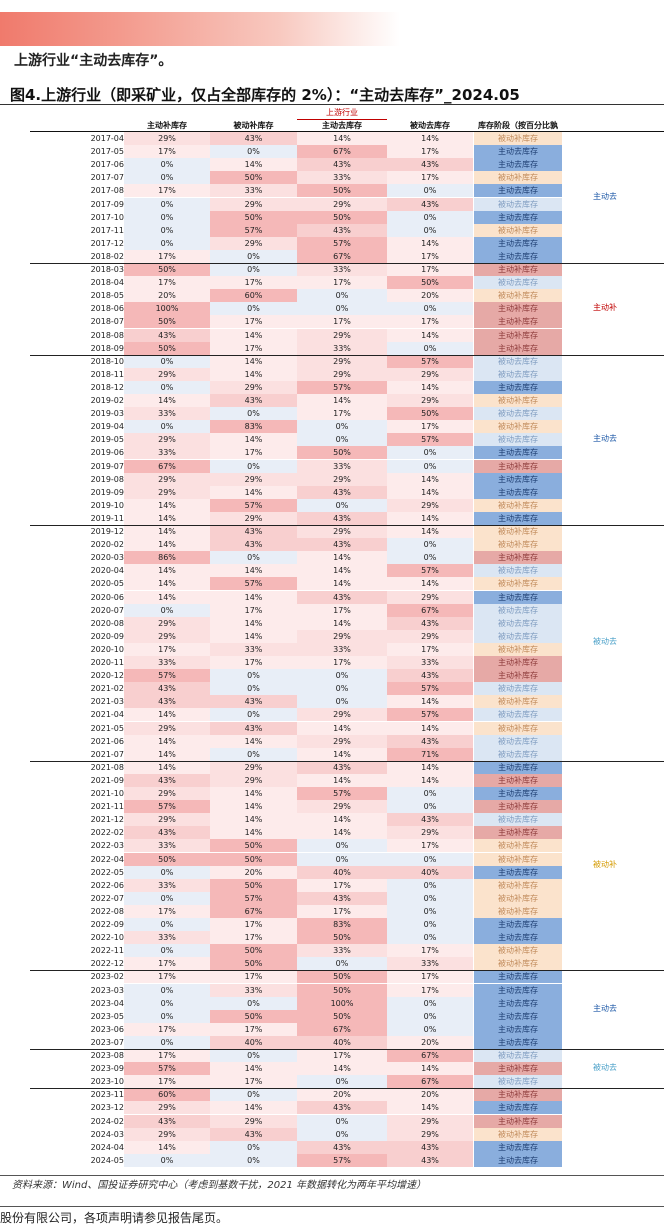  I want to click on row-date-label: 2023-09, so click(107, 1069).